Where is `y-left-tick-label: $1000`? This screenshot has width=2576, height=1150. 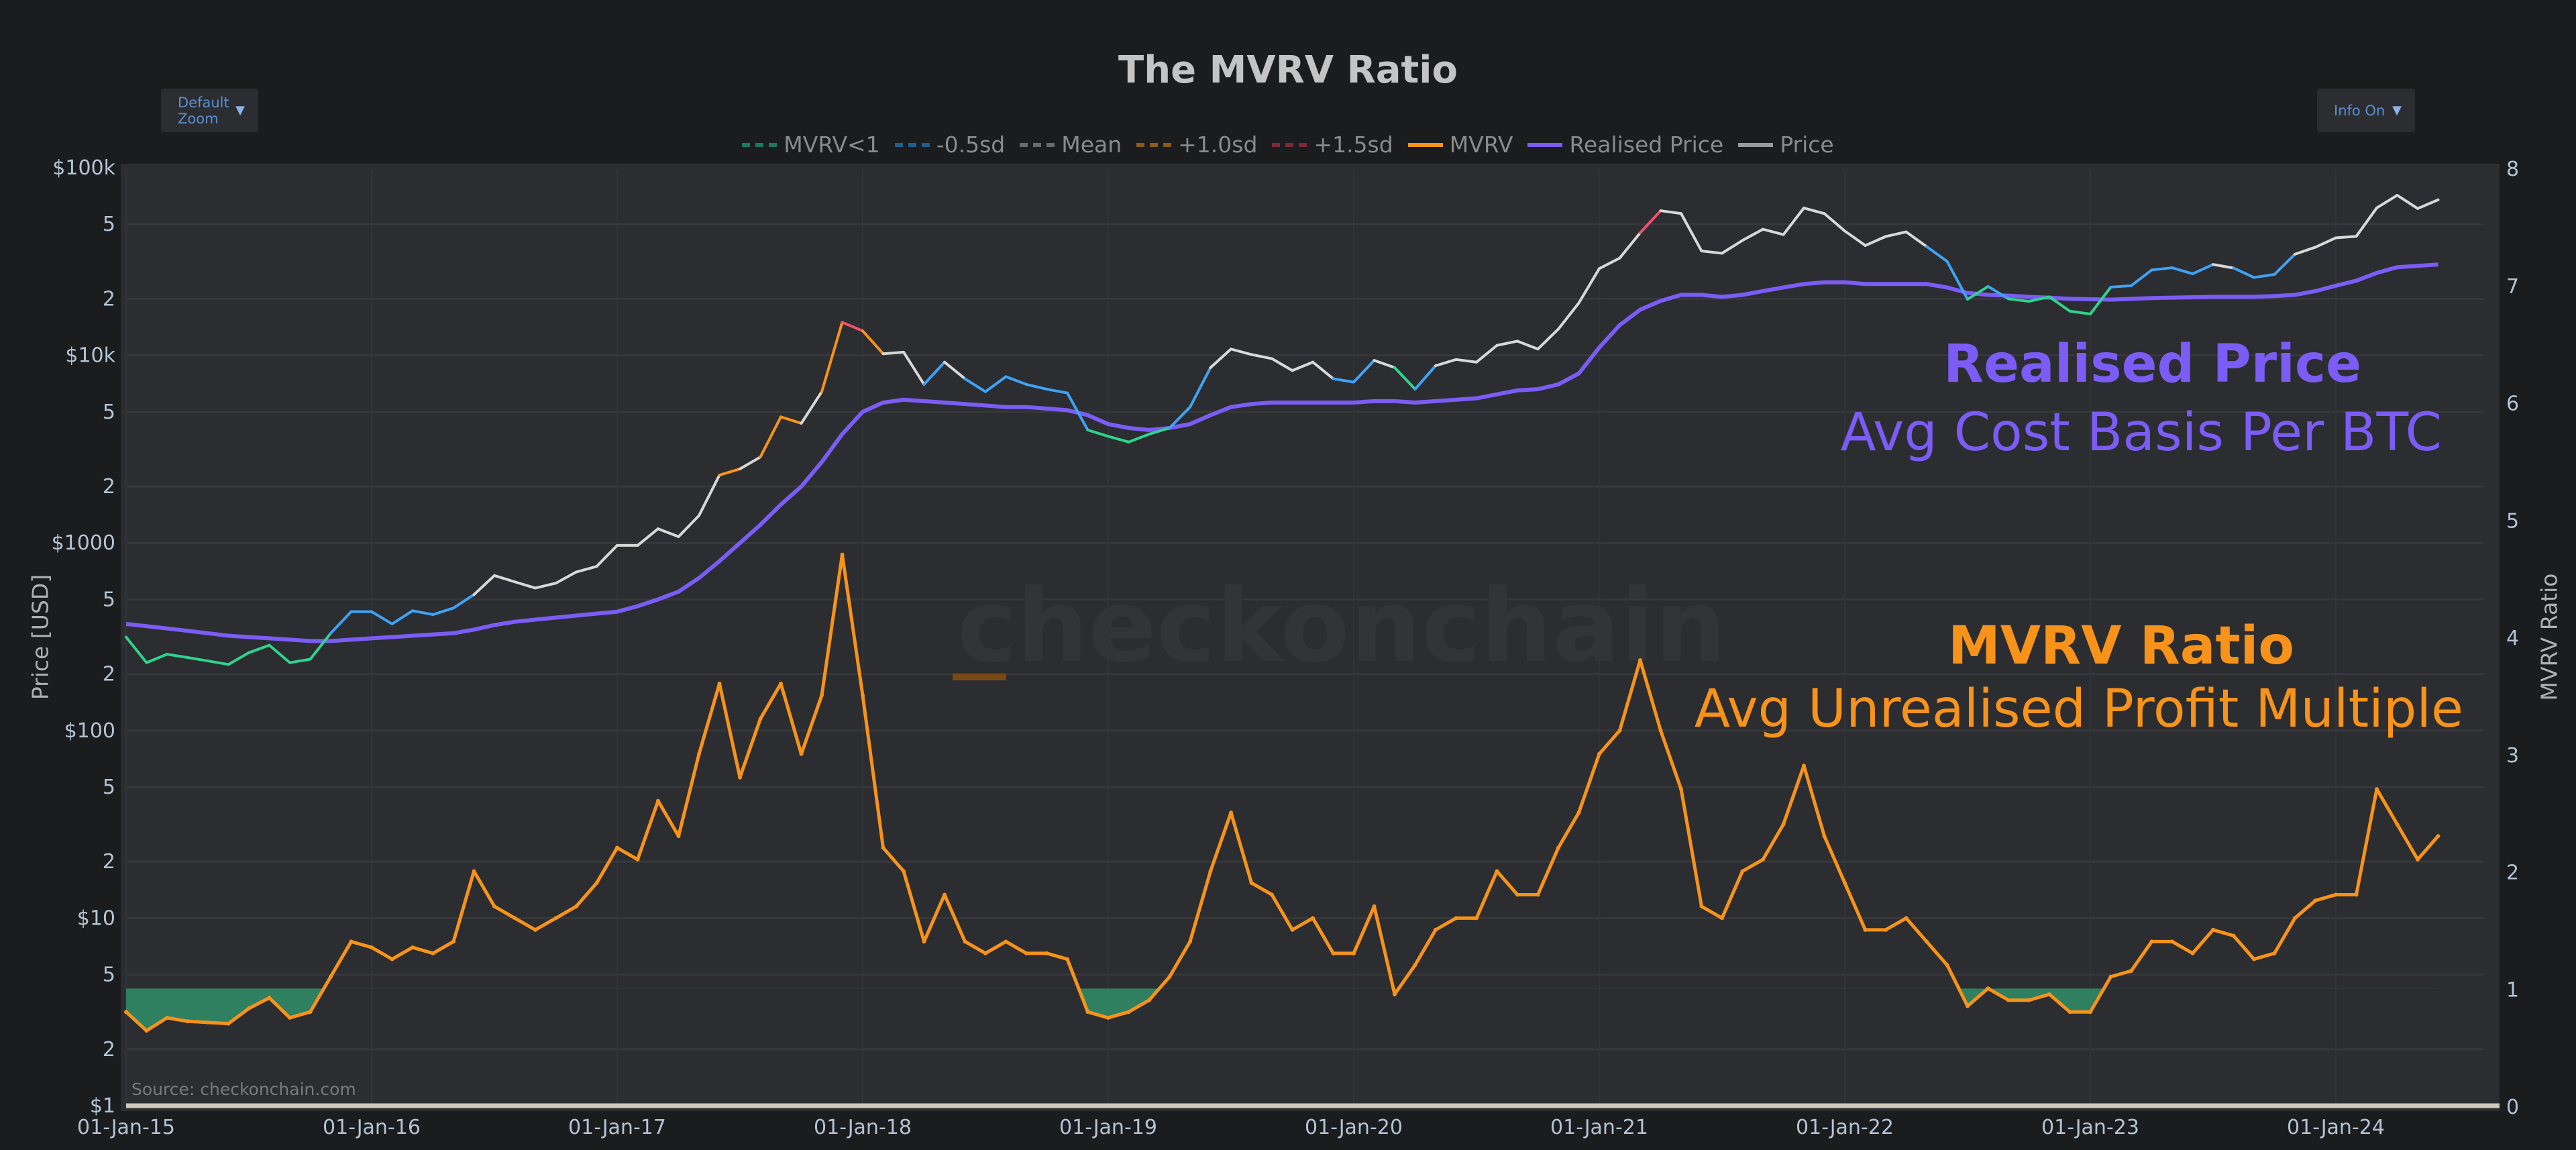
y-left-tick-label: $1000 is located at coordinates (83, 543).